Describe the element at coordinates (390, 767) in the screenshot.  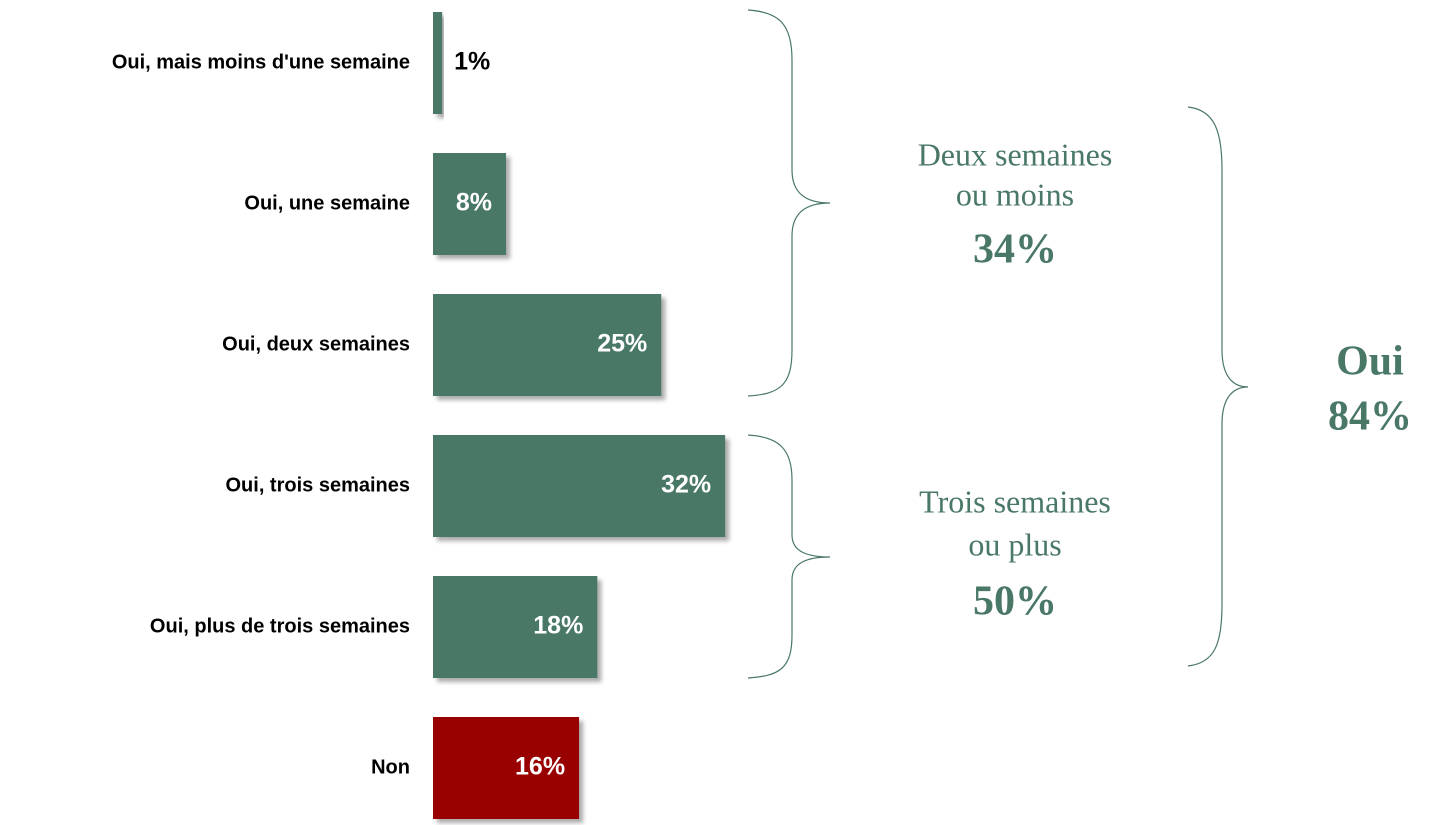
I see `category-label: Non` at that location.